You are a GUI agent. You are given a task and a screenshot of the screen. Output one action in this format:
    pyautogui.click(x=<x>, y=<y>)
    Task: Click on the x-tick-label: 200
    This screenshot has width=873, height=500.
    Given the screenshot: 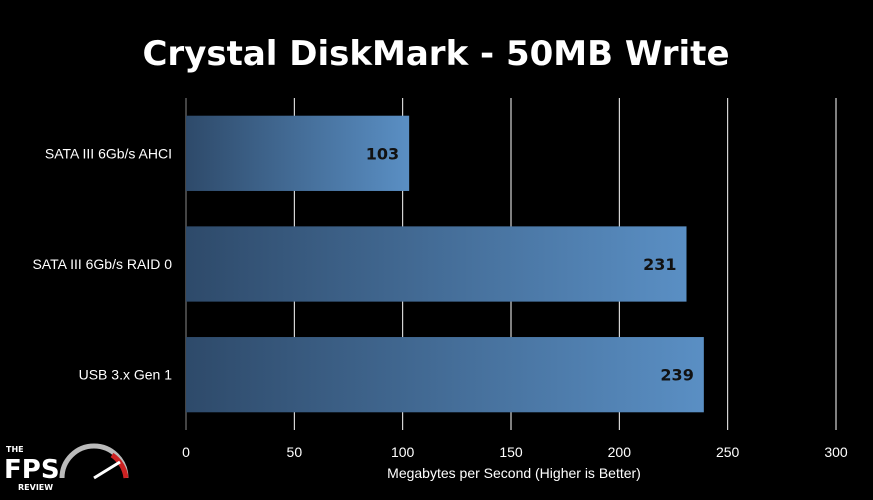 What is the action you would take?
    pyautogui.click(x=620, y=452)
    